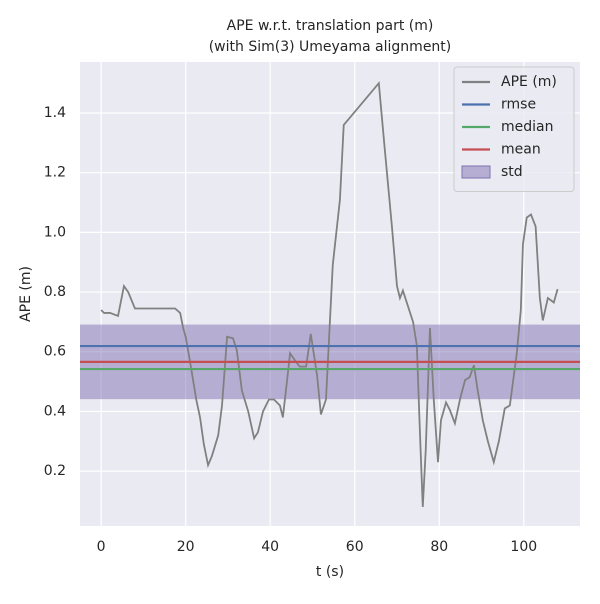 The height and width of the screenshot is (604, 600). I want to click on x-axis-label: t (s), so click(330, 572).